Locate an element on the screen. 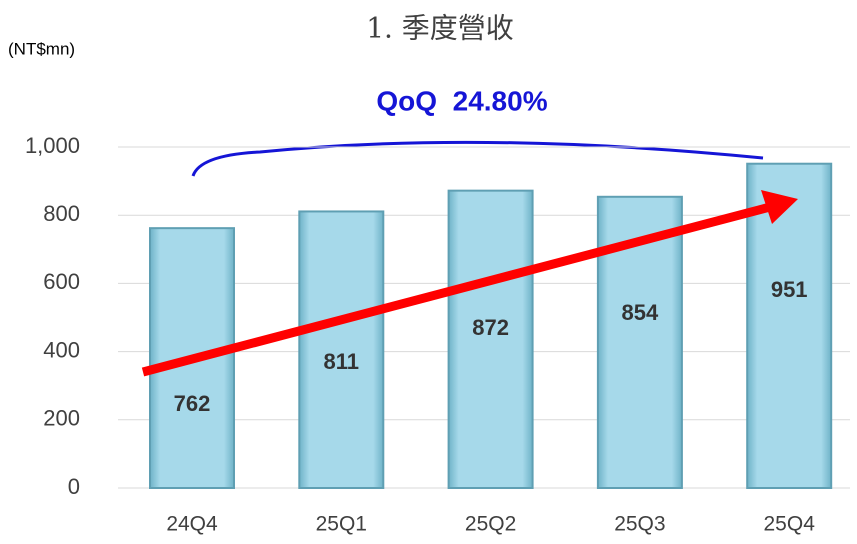  data-label: 762 is located at coordinates (192, 403).